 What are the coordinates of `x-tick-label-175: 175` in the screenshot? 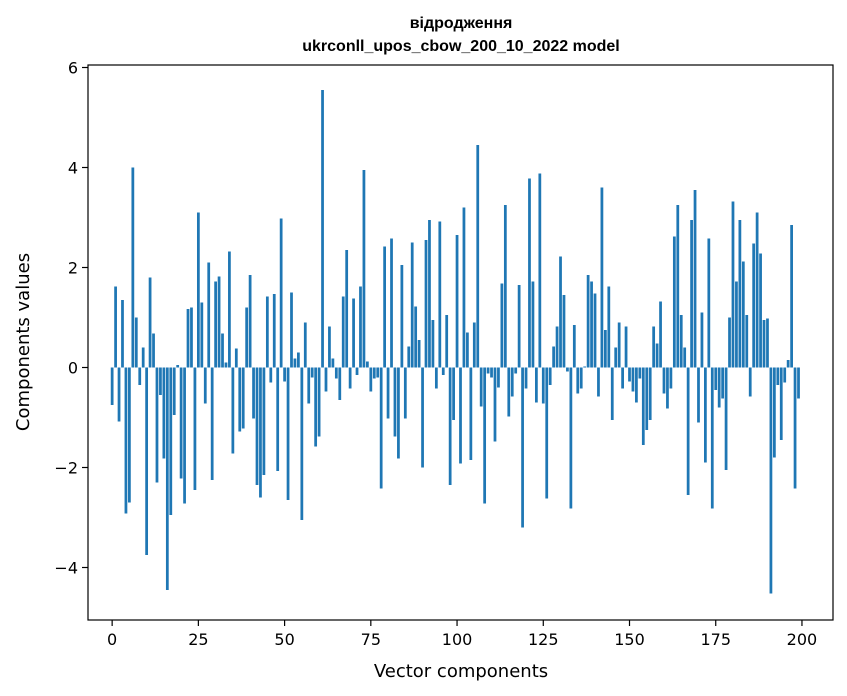 It's located at (715, 639).